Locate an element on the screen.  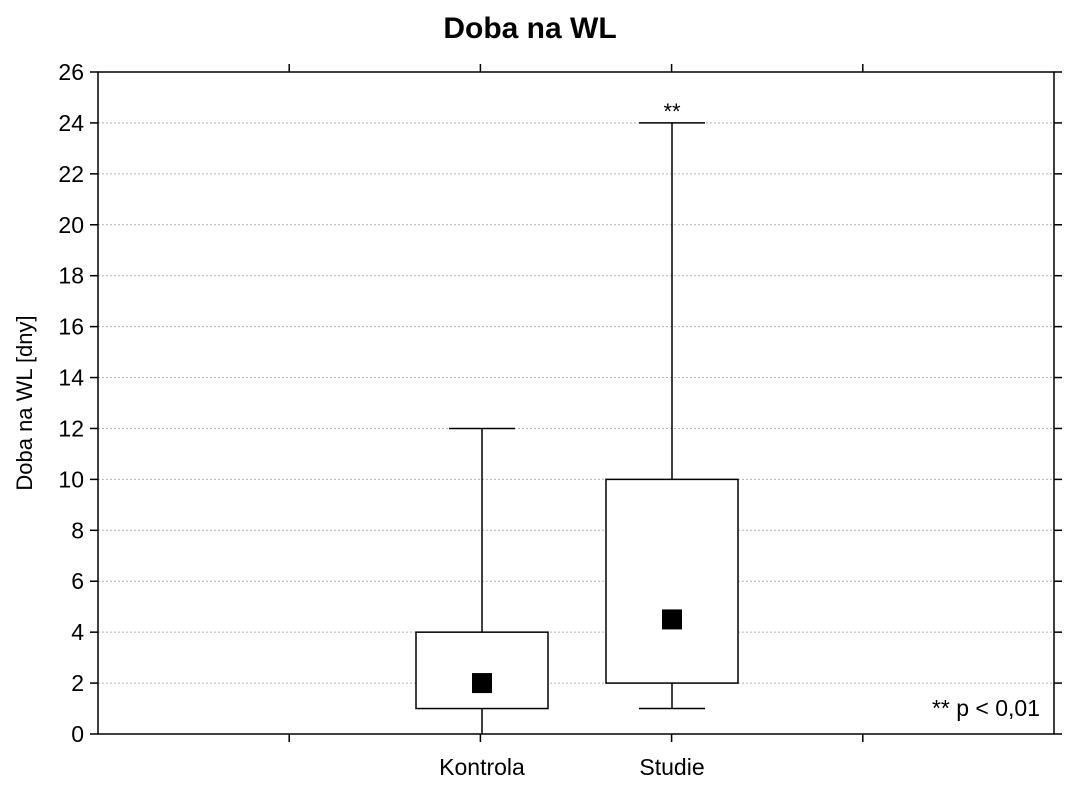
x-category-label: Kontrola is located at coordinates (482, 767).